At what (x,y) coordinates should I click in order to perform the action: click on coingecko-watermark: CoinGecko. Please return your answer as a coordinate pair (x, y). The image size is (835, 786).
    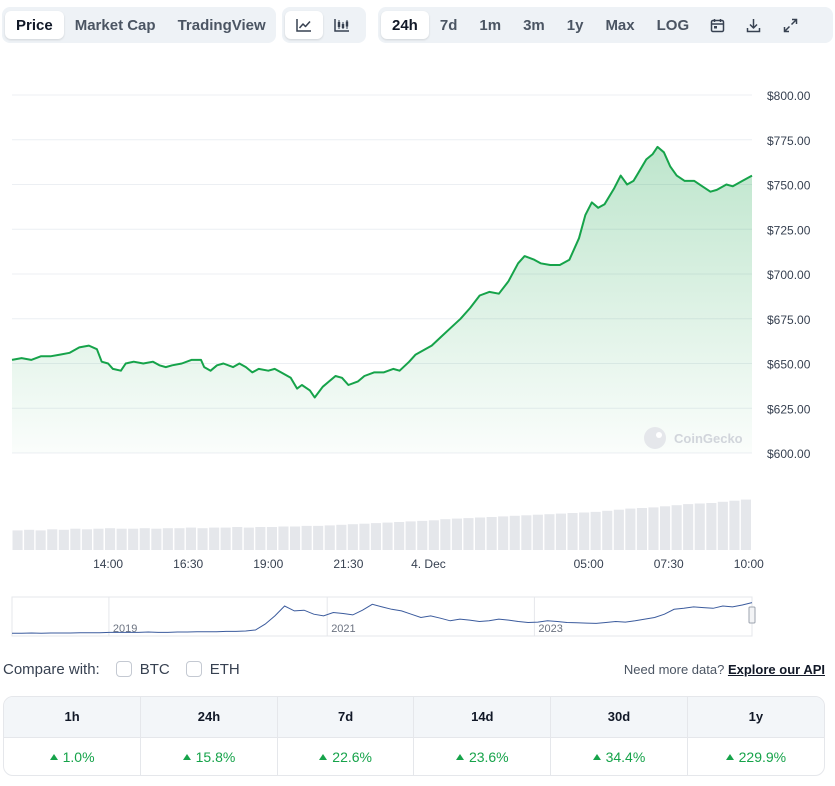
    Looking at the image, I should click on (693, 438).